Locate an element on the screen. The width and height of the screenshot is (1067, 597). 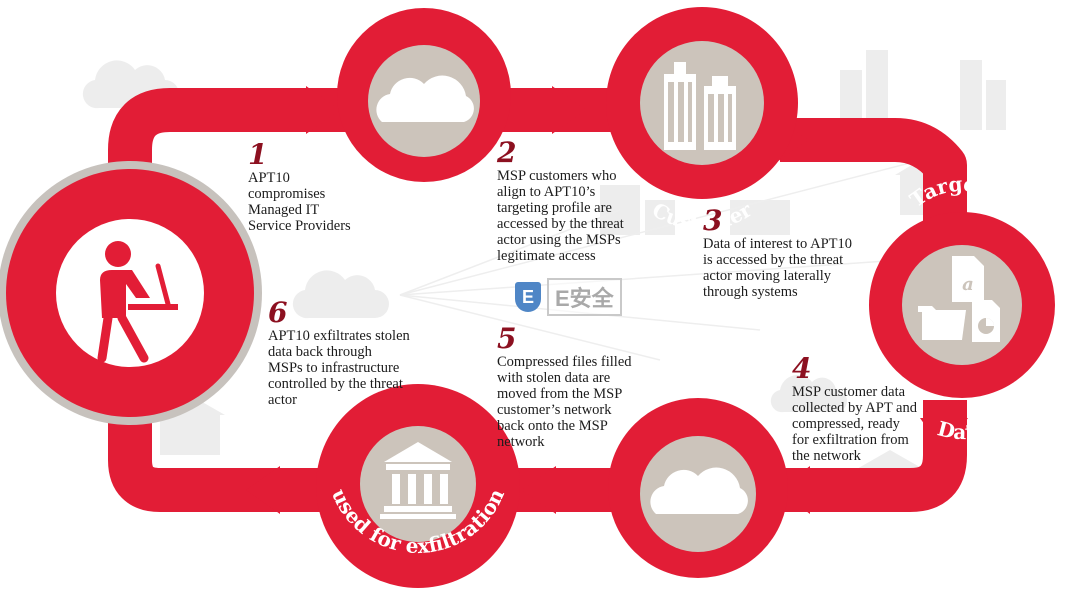
watermark: E E安全 is located at coordinates (568, 297).